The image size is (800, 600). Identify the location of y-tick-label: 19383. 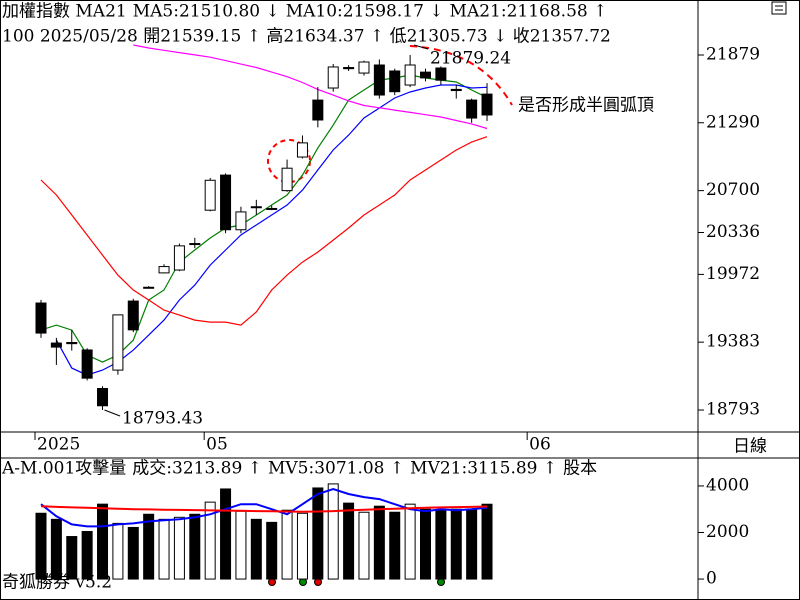
(733, 342).